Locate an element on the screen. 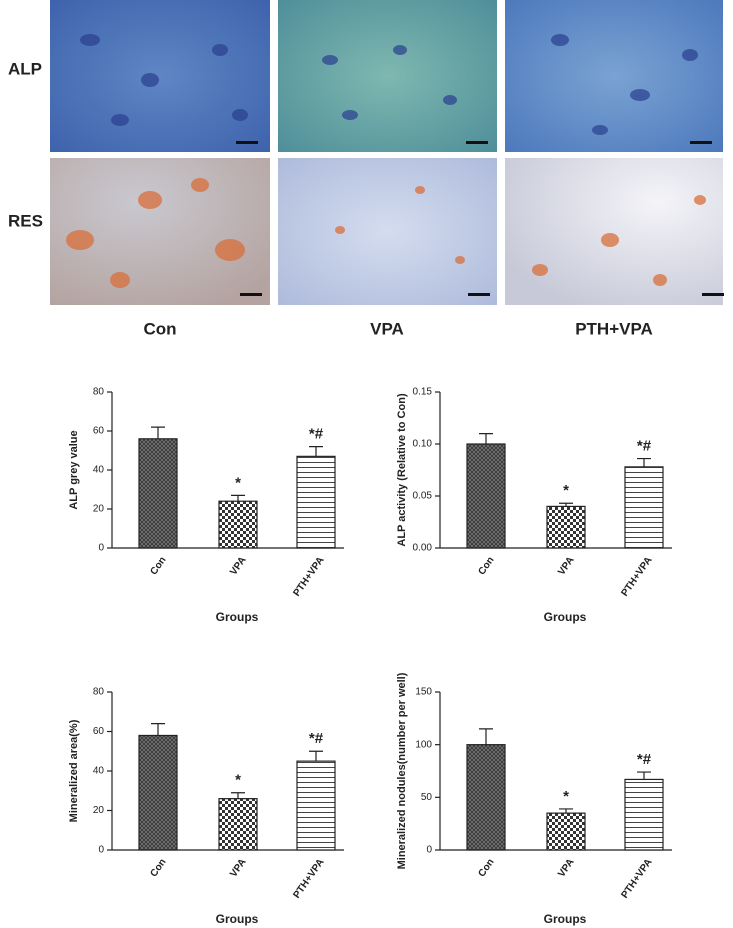 The image size is (733, 928). scale-bars is located at coordinates (480, 218).